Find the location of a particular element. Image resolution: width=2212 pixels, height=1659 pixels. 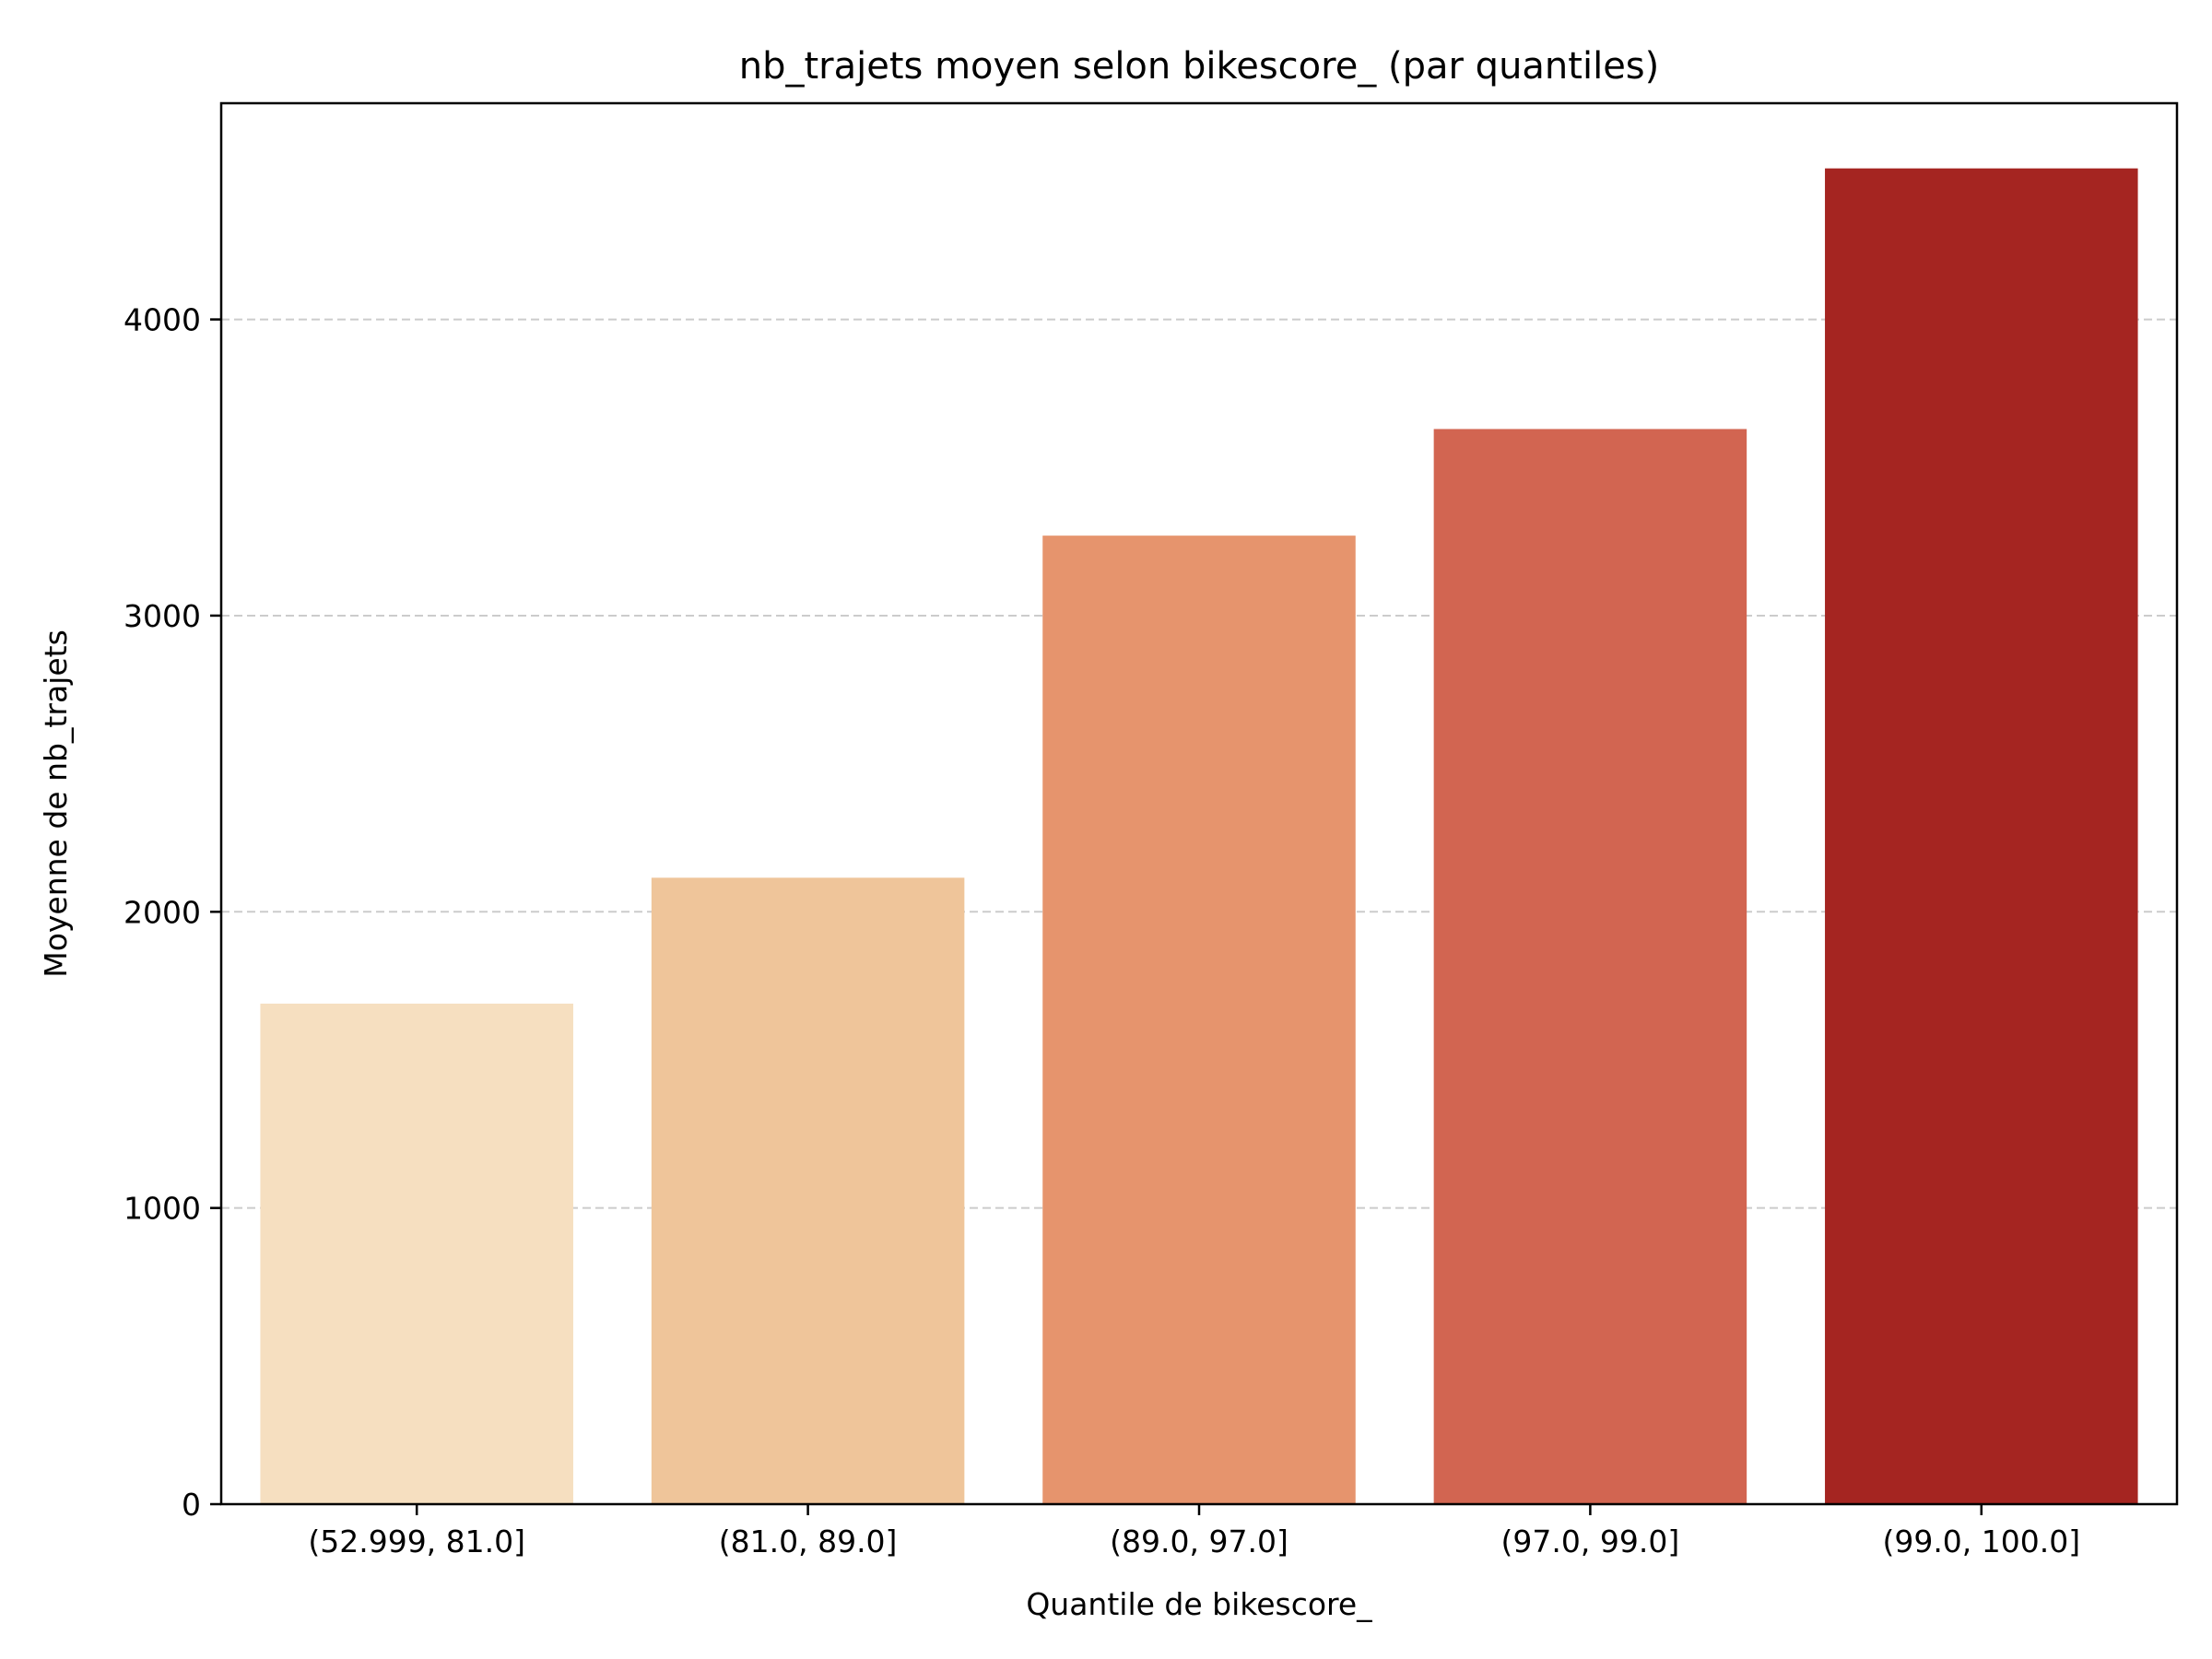

x-tick-label-1: (81.0, 89.0] is located at coordinates (808, 1541).